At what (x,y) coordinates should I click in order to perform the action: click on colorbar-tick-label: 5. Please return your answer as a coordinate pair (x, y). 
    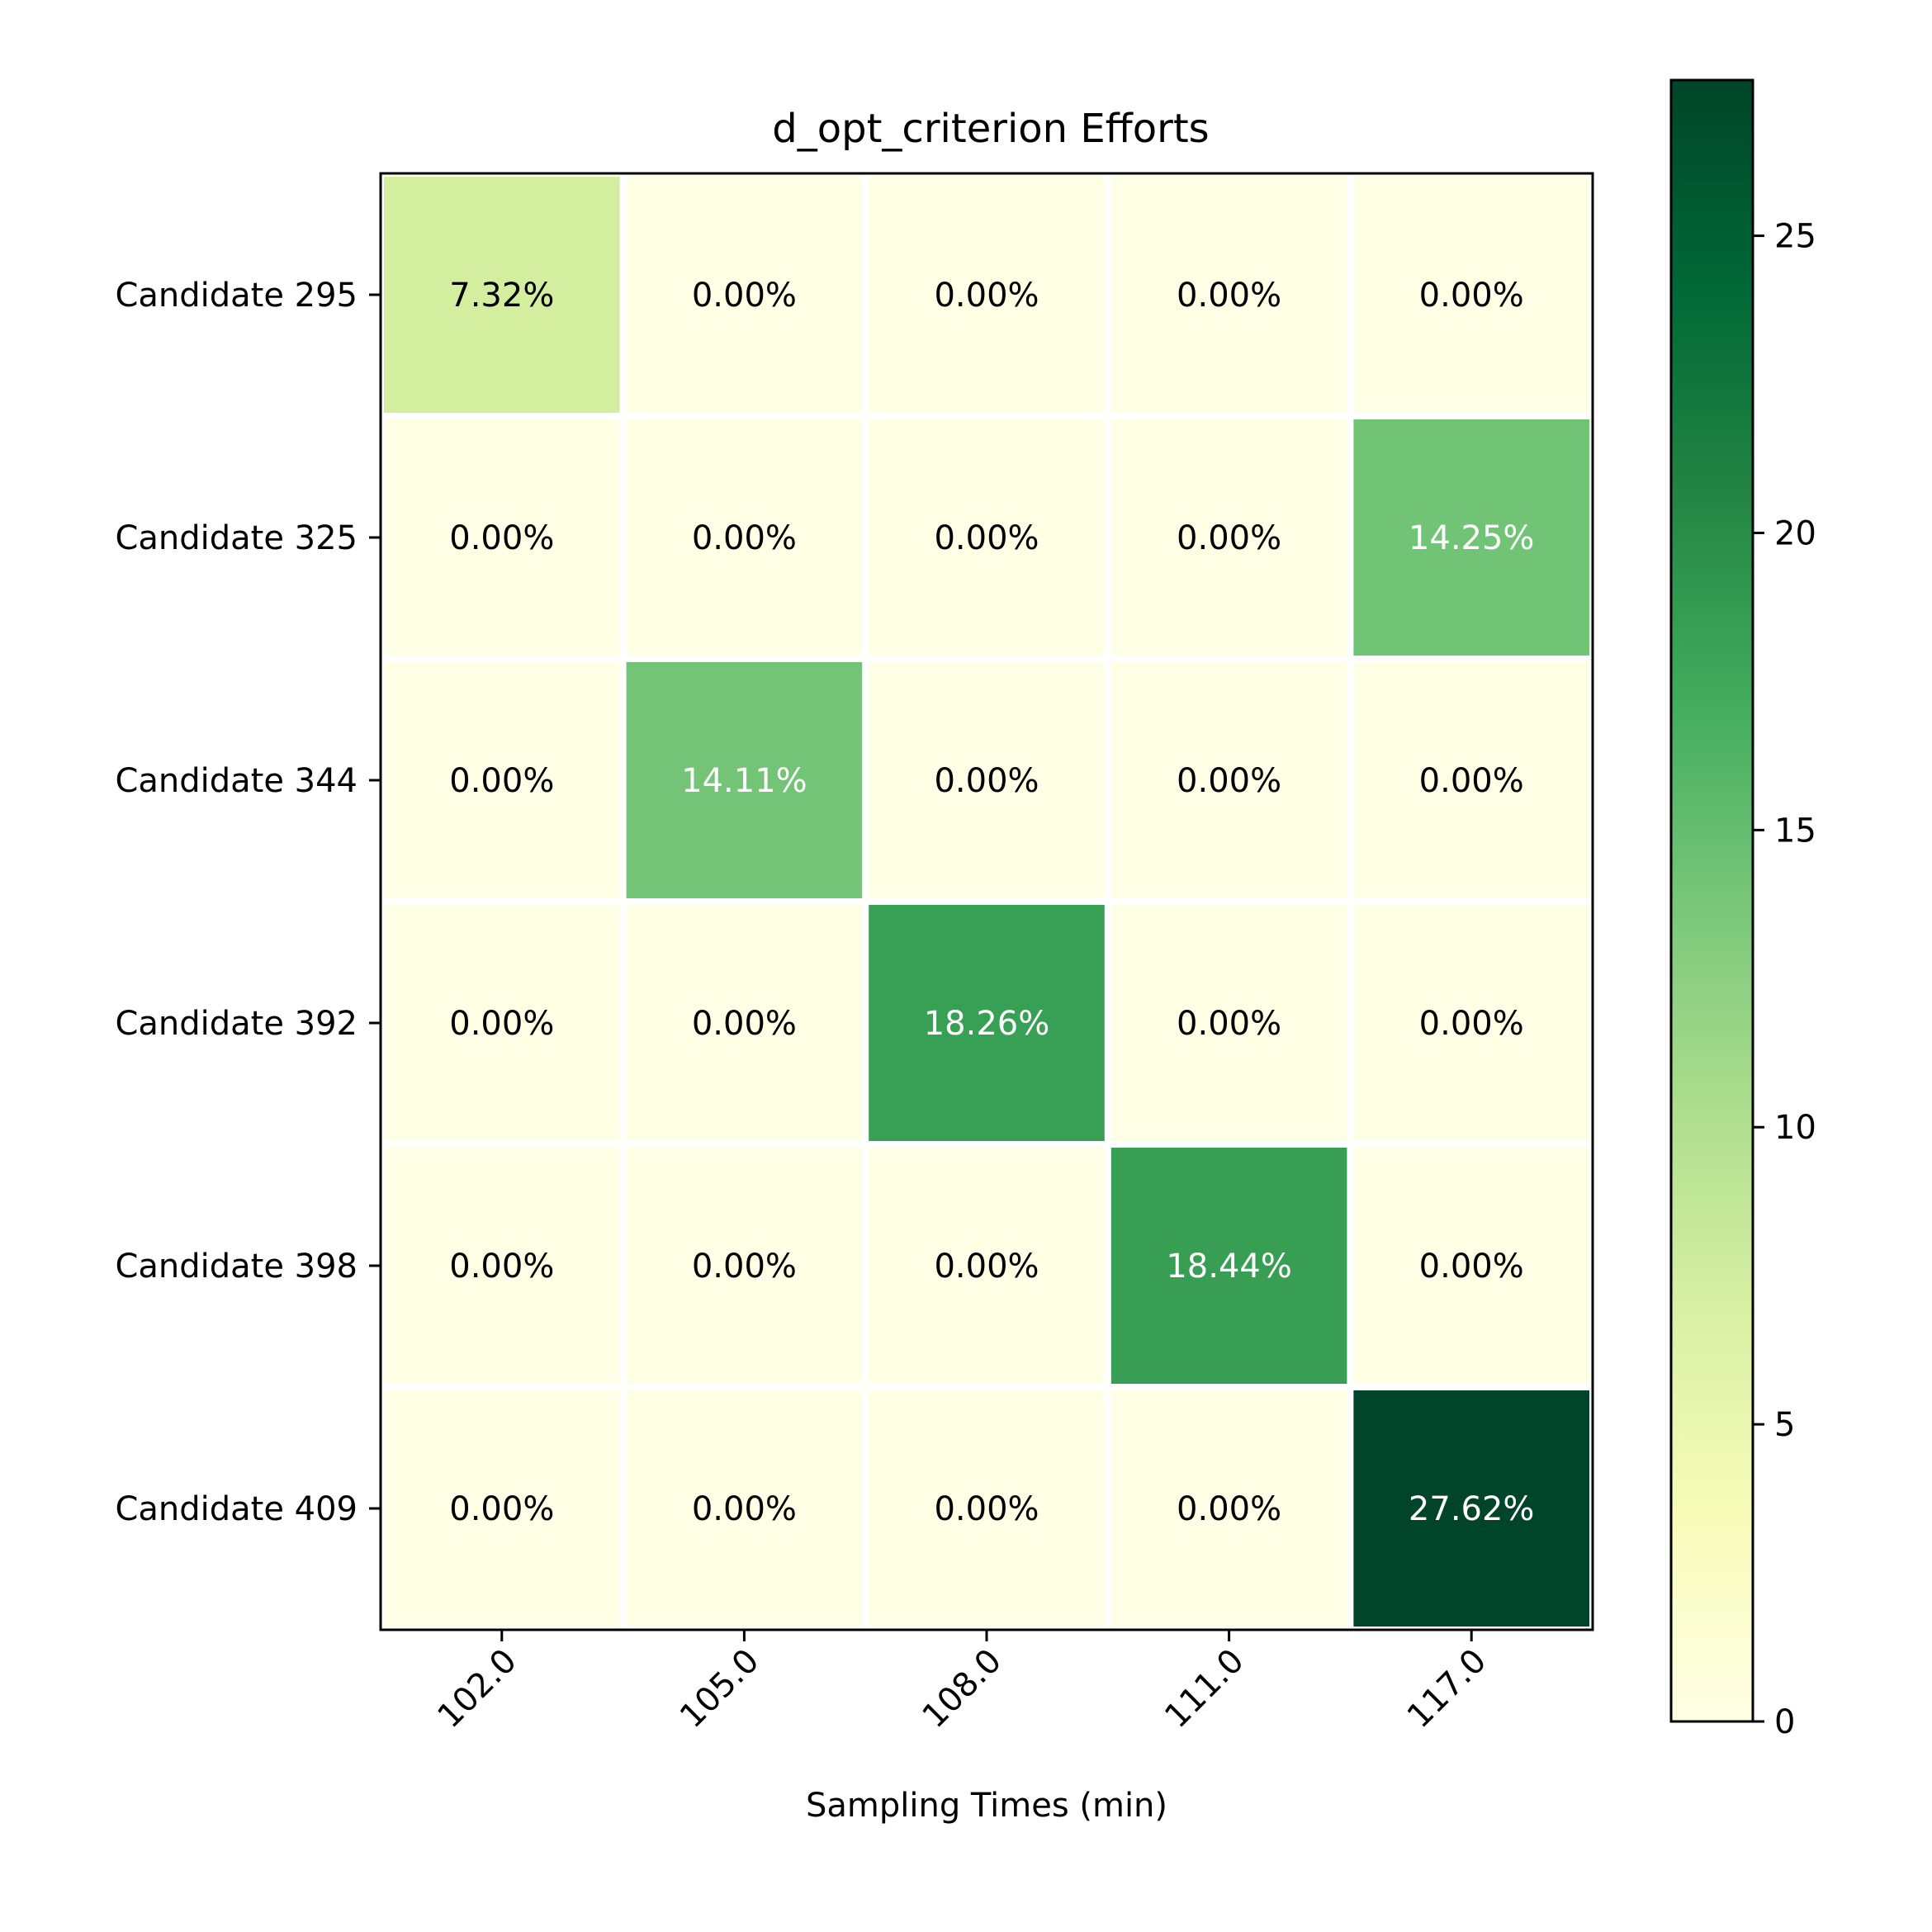
    Looking at the image, I should click on (1784, 1425).